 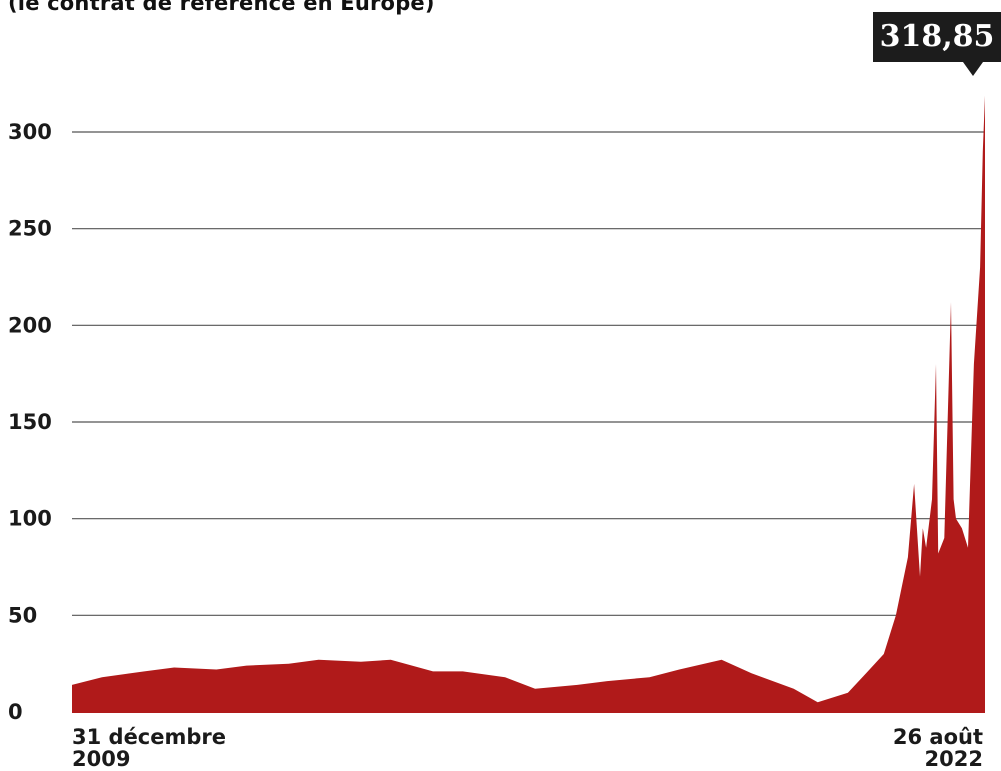 I want to click on y-tick-label-100: 100, so click(x=30, y=519).